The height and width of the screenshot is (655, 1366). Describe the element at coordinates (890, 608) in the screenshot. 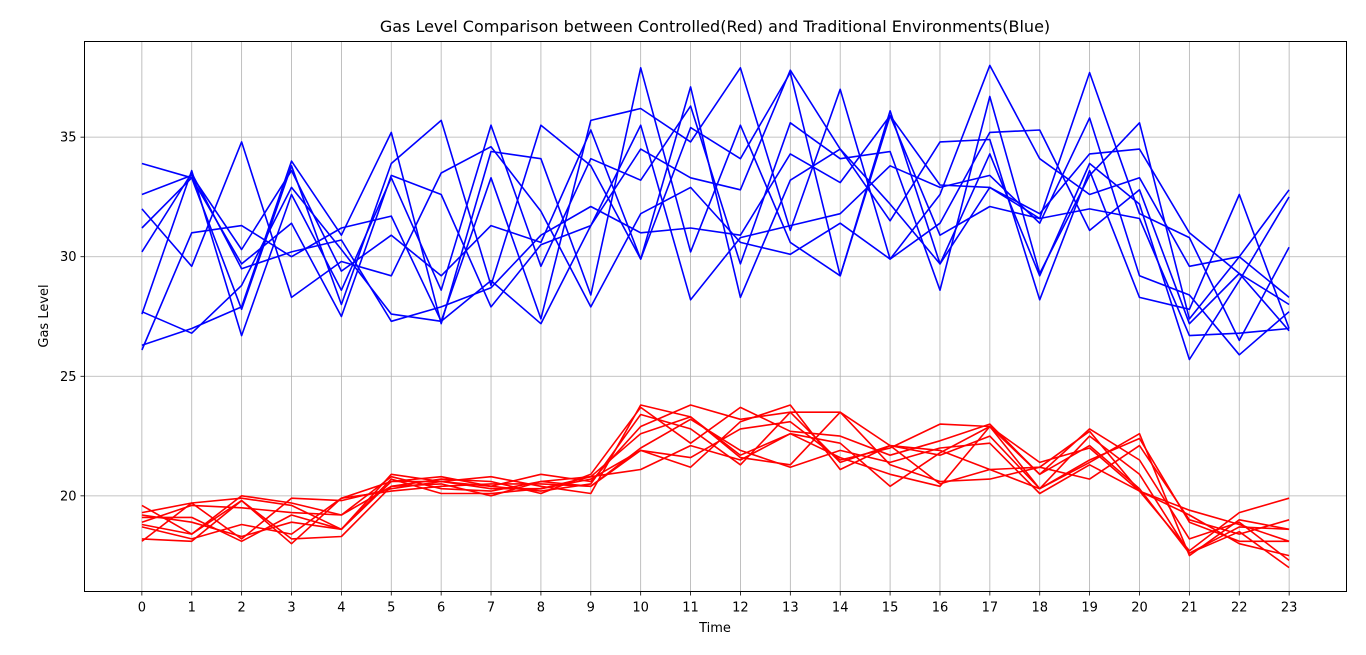

I see `x-tick-label: 15` at that location.